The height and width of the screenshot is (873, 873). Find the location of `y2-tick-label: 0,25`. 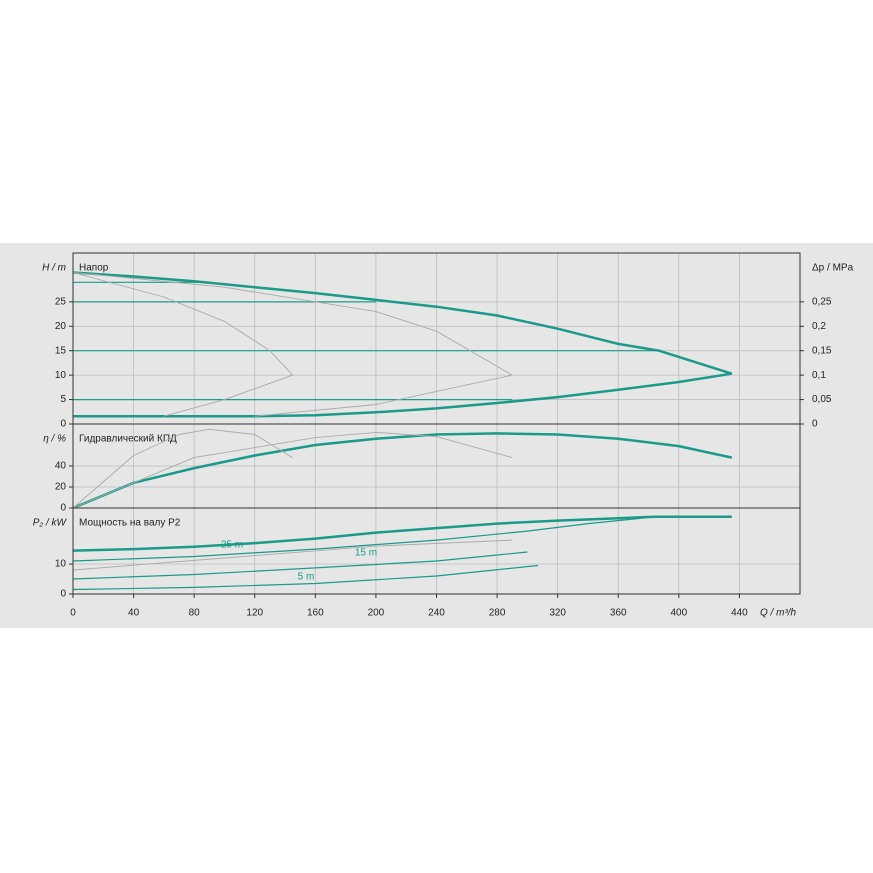

y2-tick-label: 0,25 is located at coordinates (822, 301).